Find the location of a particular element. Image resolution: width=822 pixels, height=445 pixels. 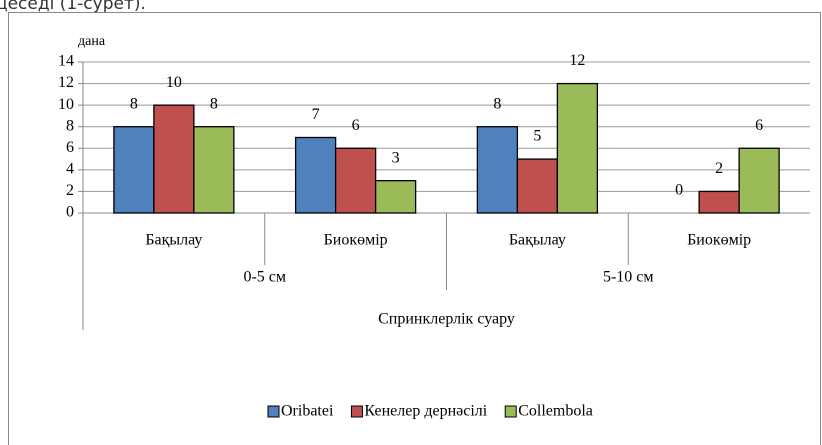

group-label: 5-10 см is located at coordinates (628, 277).